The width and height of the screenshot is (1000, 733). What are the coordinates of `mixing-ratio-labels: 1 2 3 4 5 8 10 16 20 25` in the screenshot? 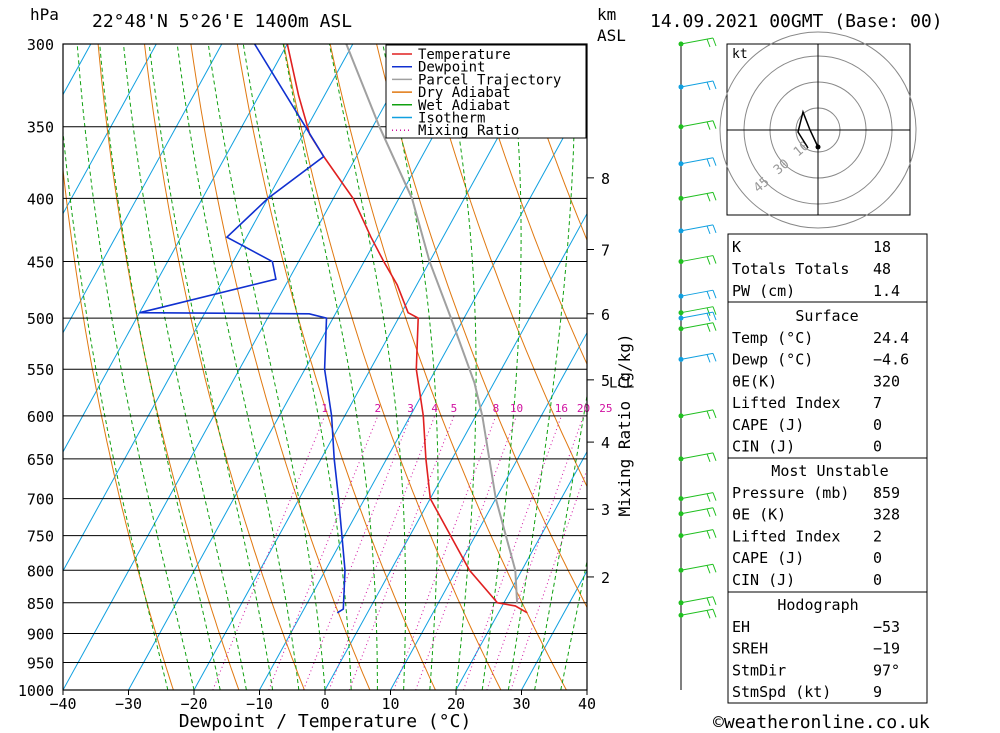 It's located at (466, 408).